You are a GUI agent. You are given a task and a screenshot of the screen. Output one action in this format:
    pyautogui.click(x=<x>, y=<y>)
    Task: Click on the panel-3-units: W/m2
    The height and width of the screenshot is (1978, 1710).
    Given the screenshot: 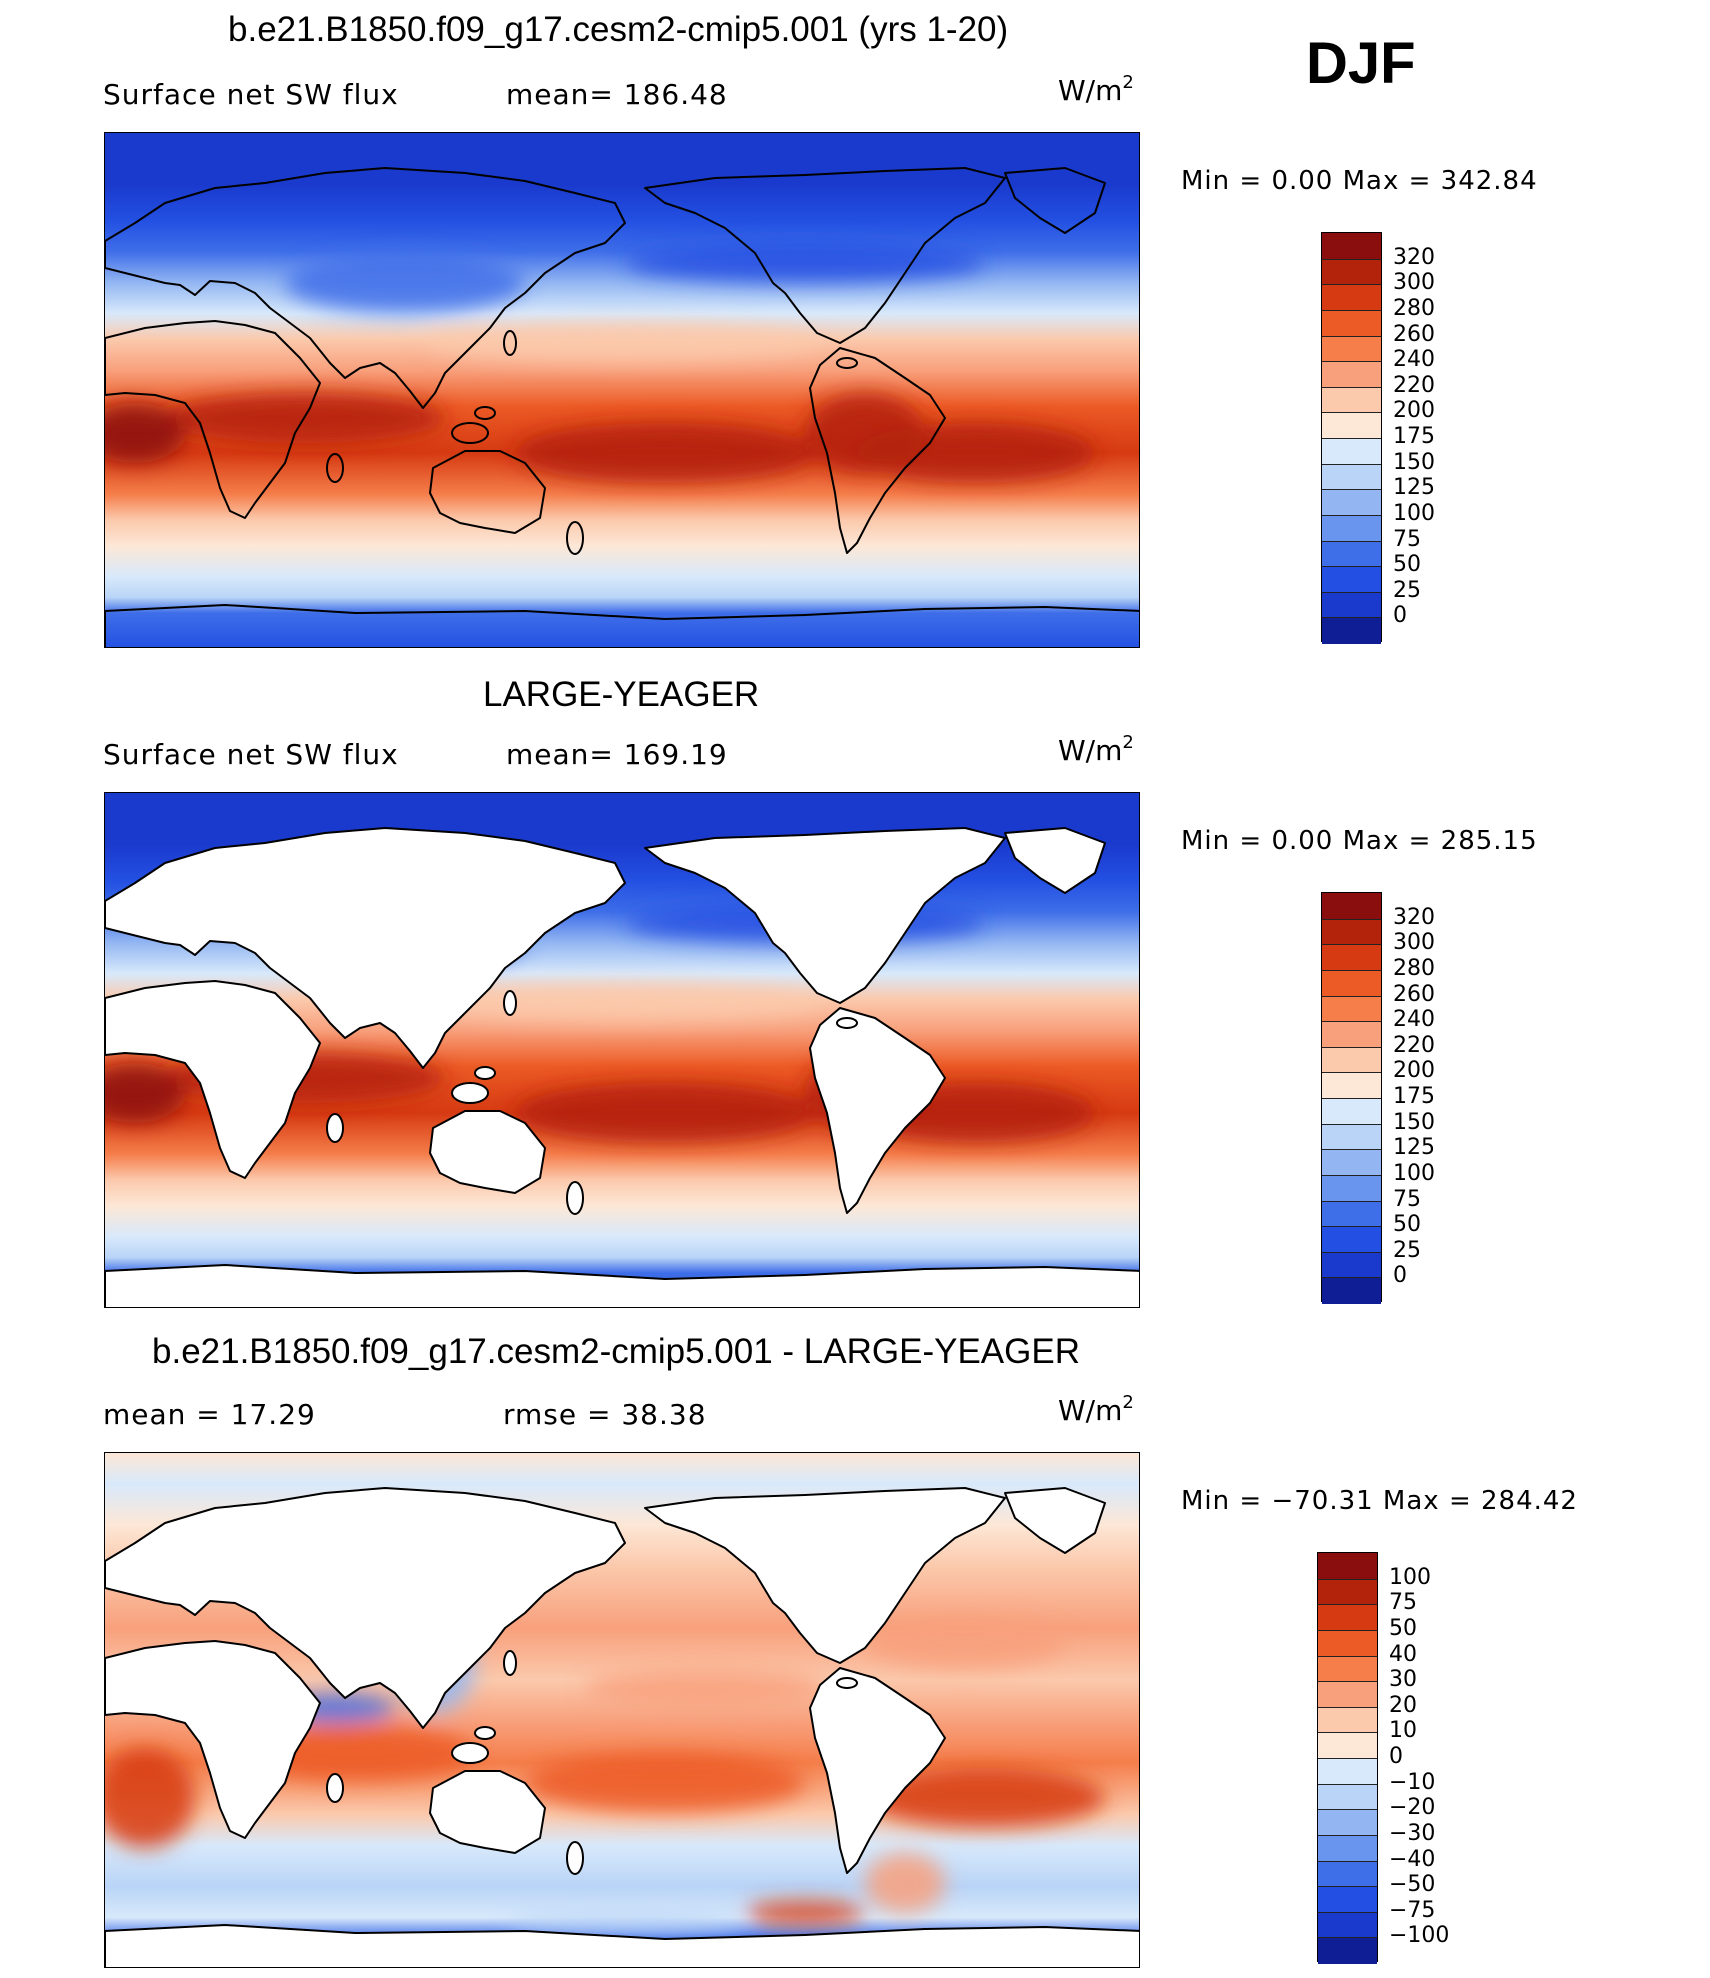 What is the action you would take?
    pyautogui.click(x=1096, y=1409)
    